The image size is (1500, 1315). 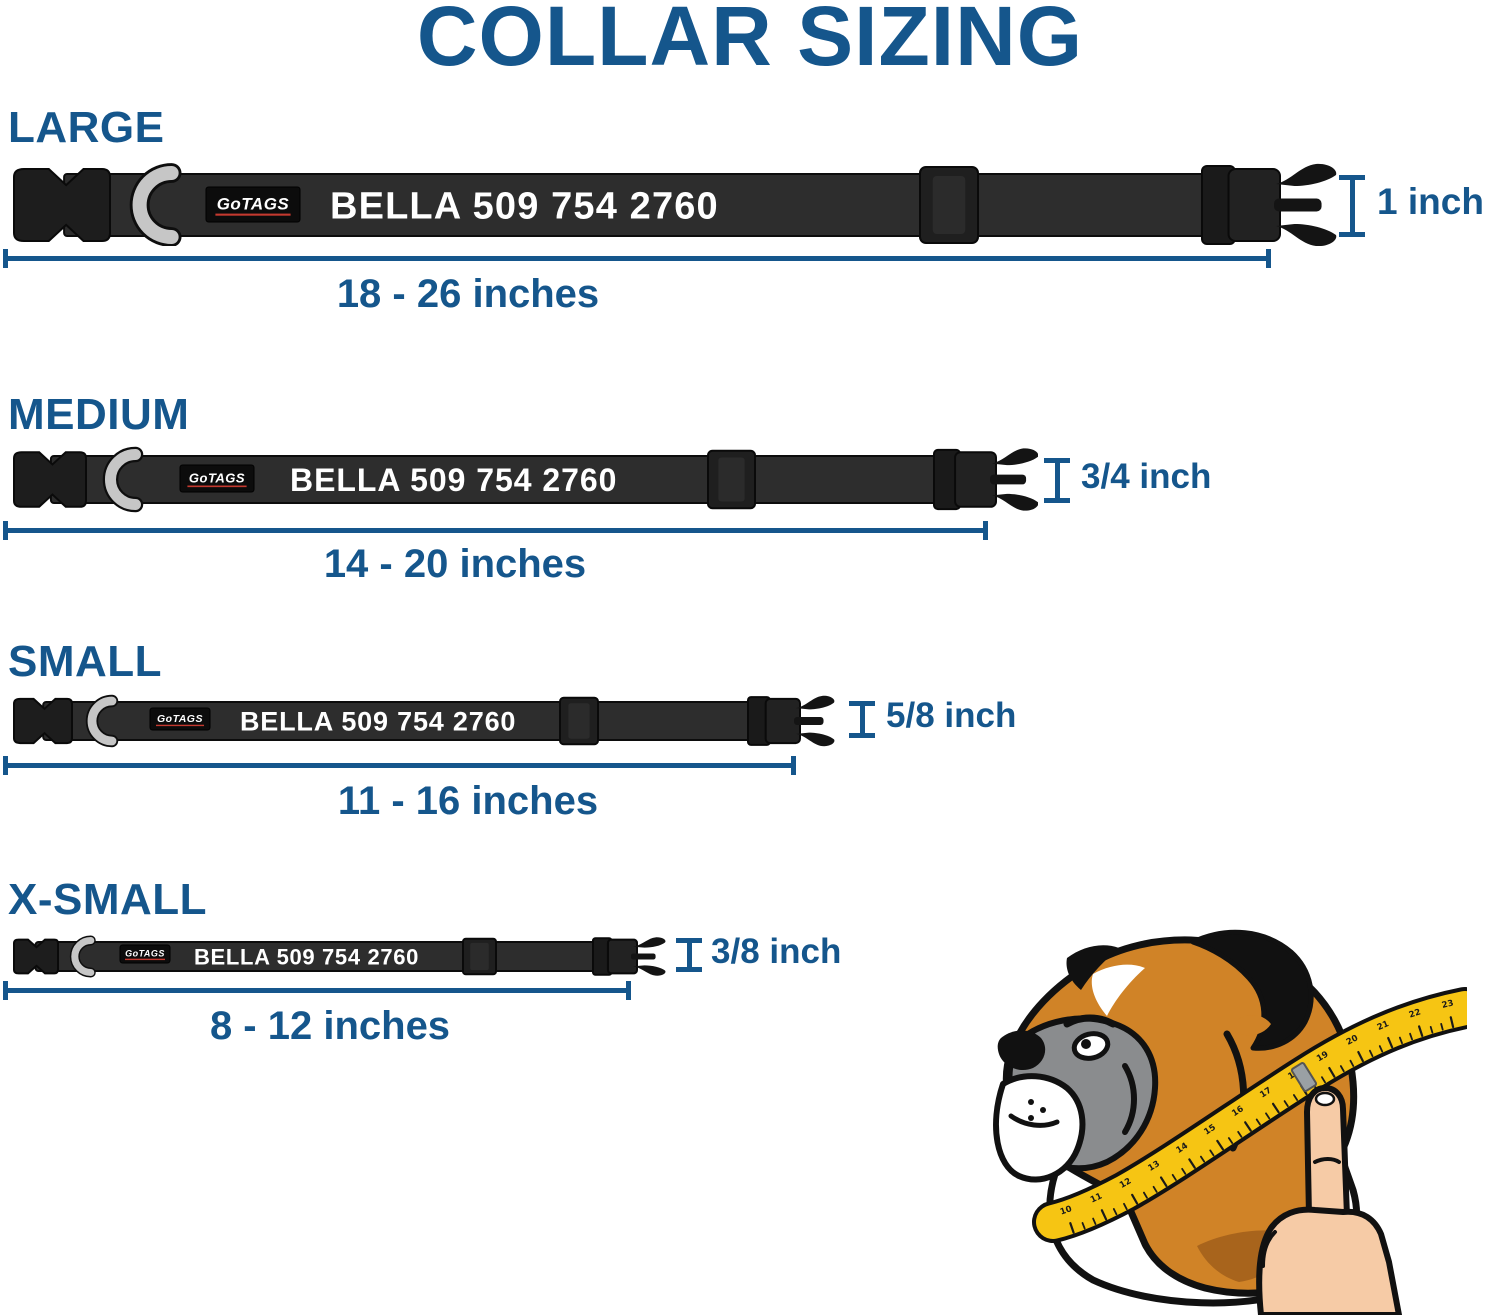 I want to click on collar-graphic-small: GoTAGS BELLA 509 754 2760, so click(x=424, y=721).